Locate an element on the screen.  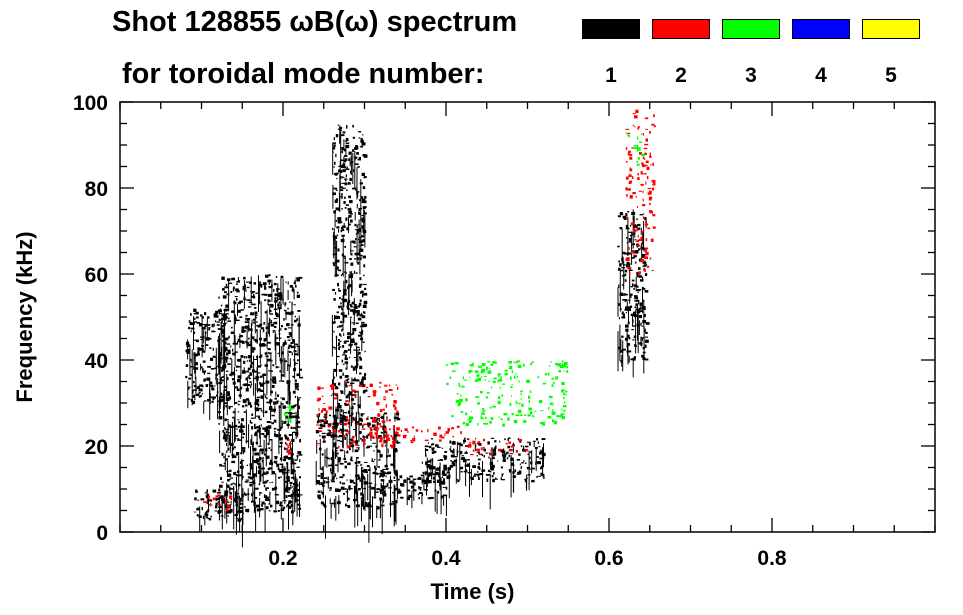
y-tick-label: 0 is located at coordinates (102, 533).